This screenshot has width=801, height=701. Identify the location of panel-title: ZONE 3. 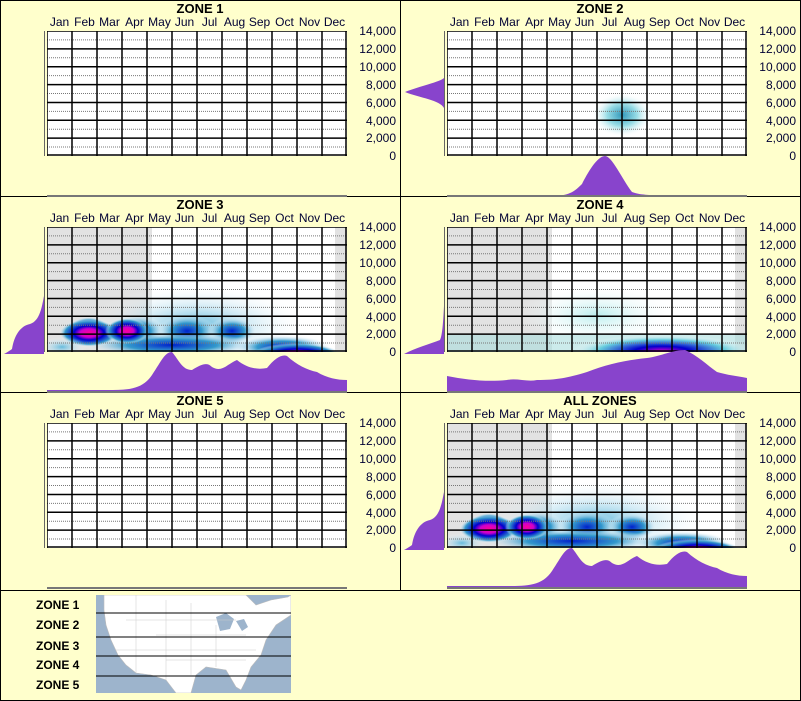
(200, 204).